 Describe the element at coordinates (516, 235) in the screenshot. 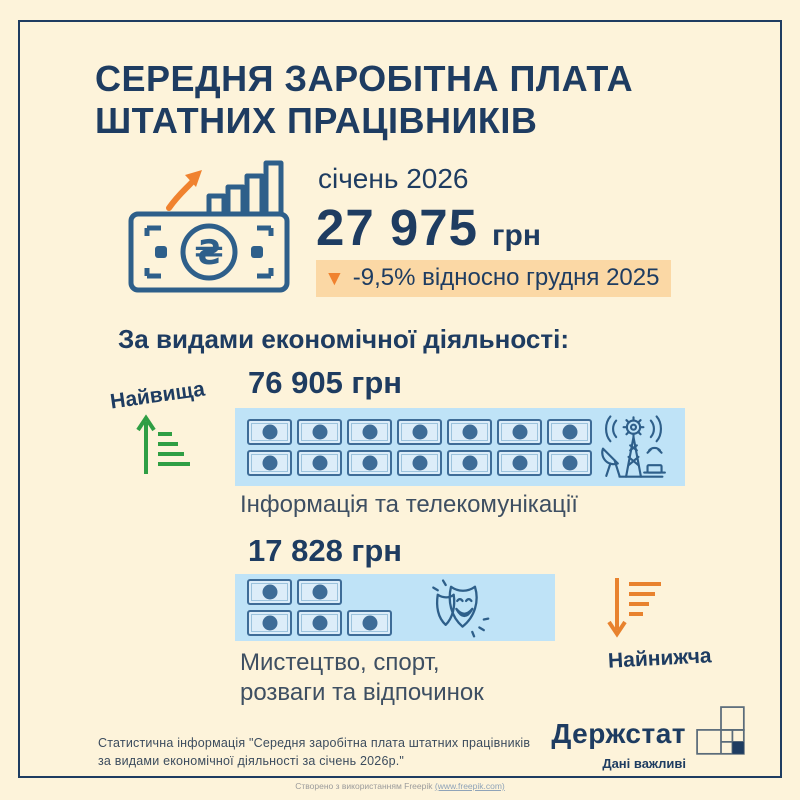

I see `salary-currency: грн` at that location.